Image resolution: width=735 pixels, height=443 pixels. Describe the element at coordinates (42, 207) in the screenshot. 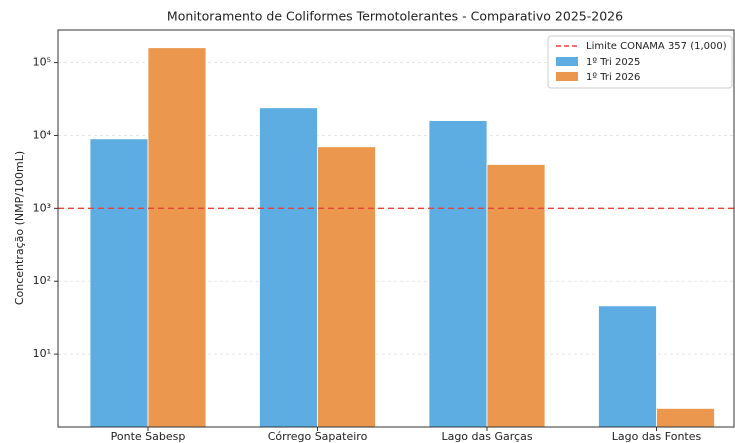

I see `y-tick-label: 10³` at that location.